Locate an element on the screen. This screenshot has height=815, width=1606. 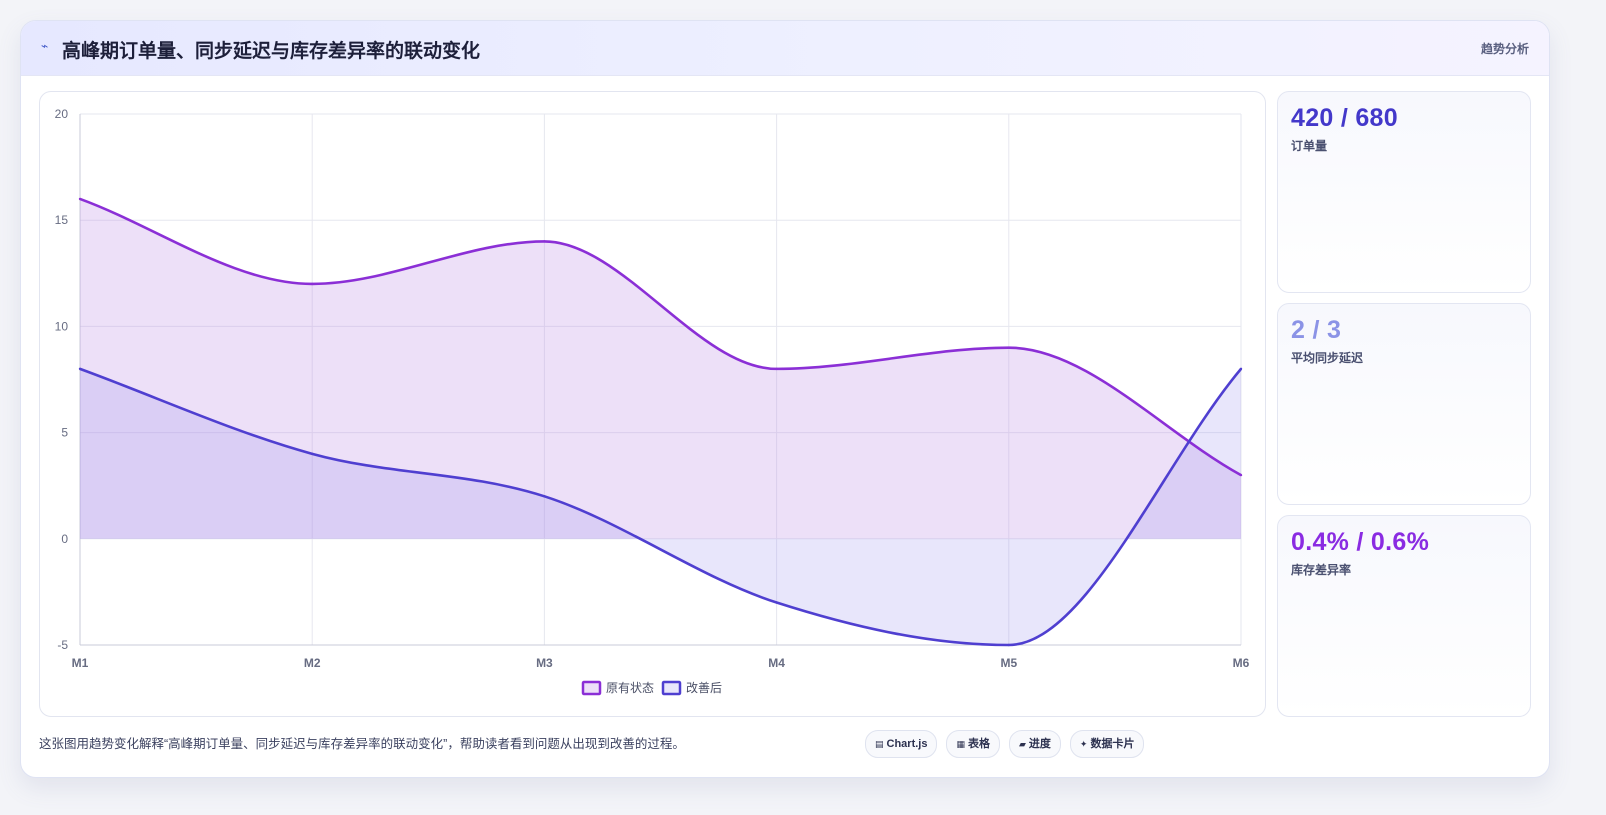
chip-progress: ▰ 进度 is located at coordinates (1035, 744).